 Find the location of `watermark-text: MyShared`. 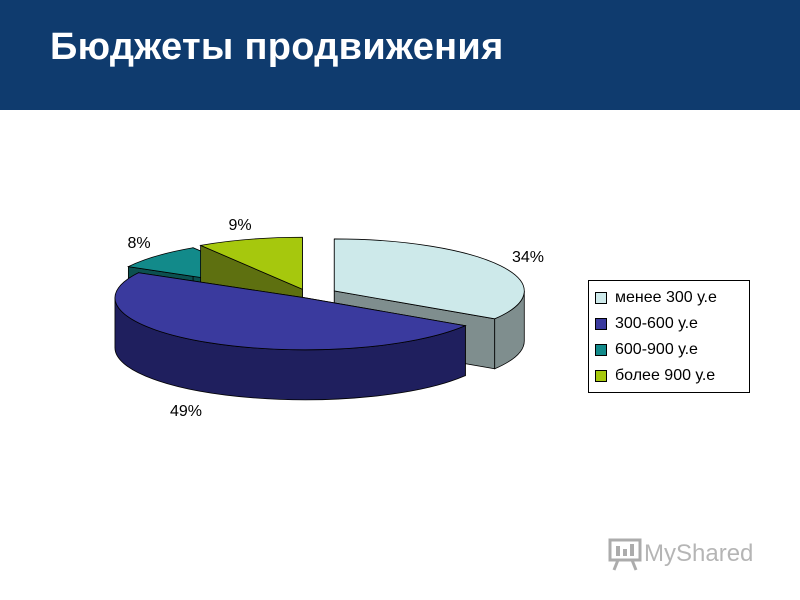

watermark-text: MyShared is located at coordinates (699, 553).